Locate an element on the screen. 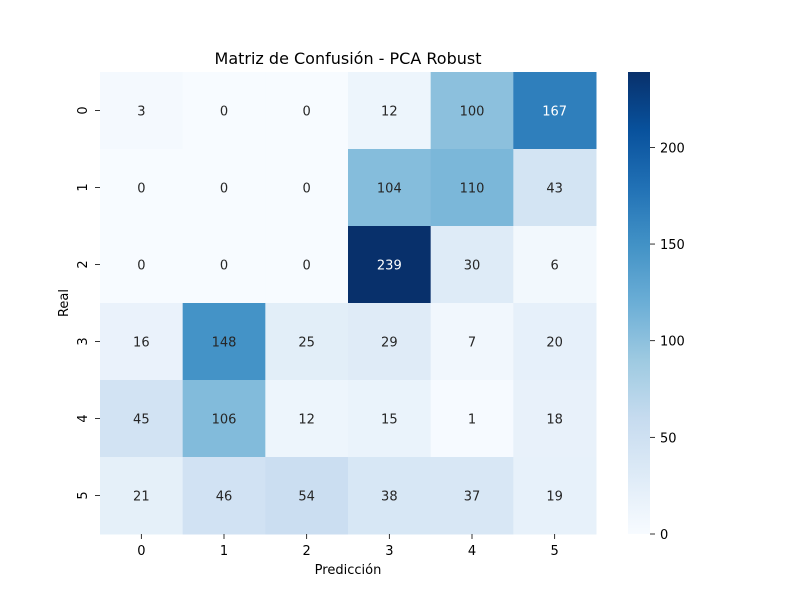 Image resolution: width=800 pixels, height=604 pixels. cell-value-label: 21 is located at coordinates (141, 497).